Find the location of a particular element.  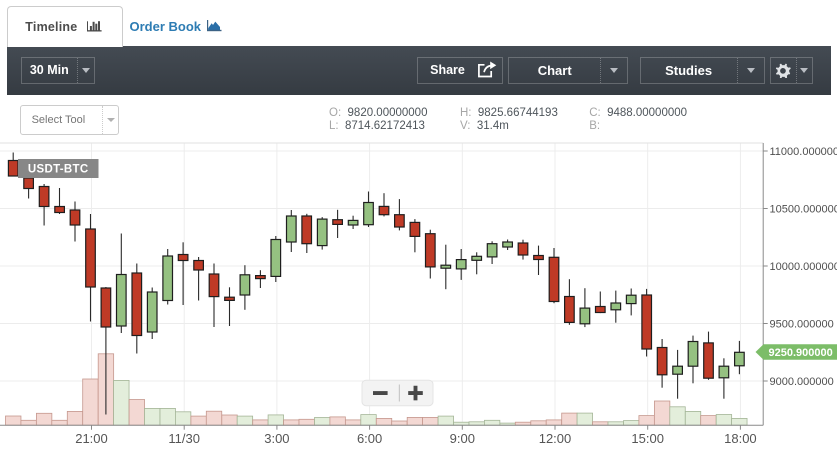

svg-text: 9250.900000 is located at coordinates (801, 353).